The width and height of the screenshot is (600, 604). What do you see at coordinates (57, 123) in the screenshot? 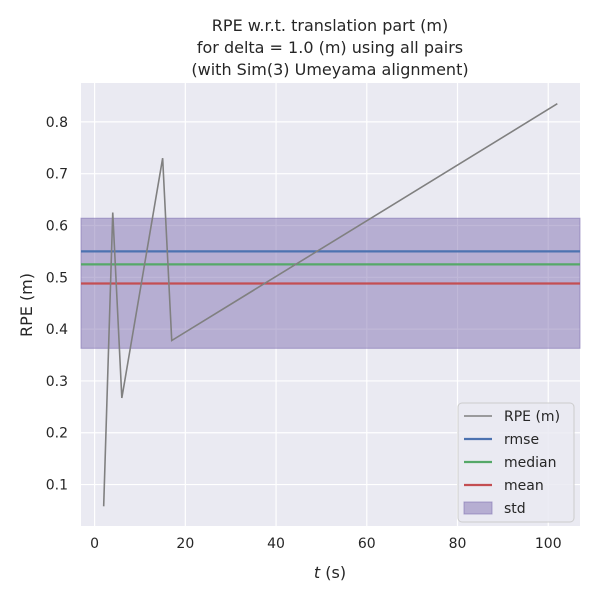
I see `y-tick-label: 0.8` at bounding box center [57, 123].